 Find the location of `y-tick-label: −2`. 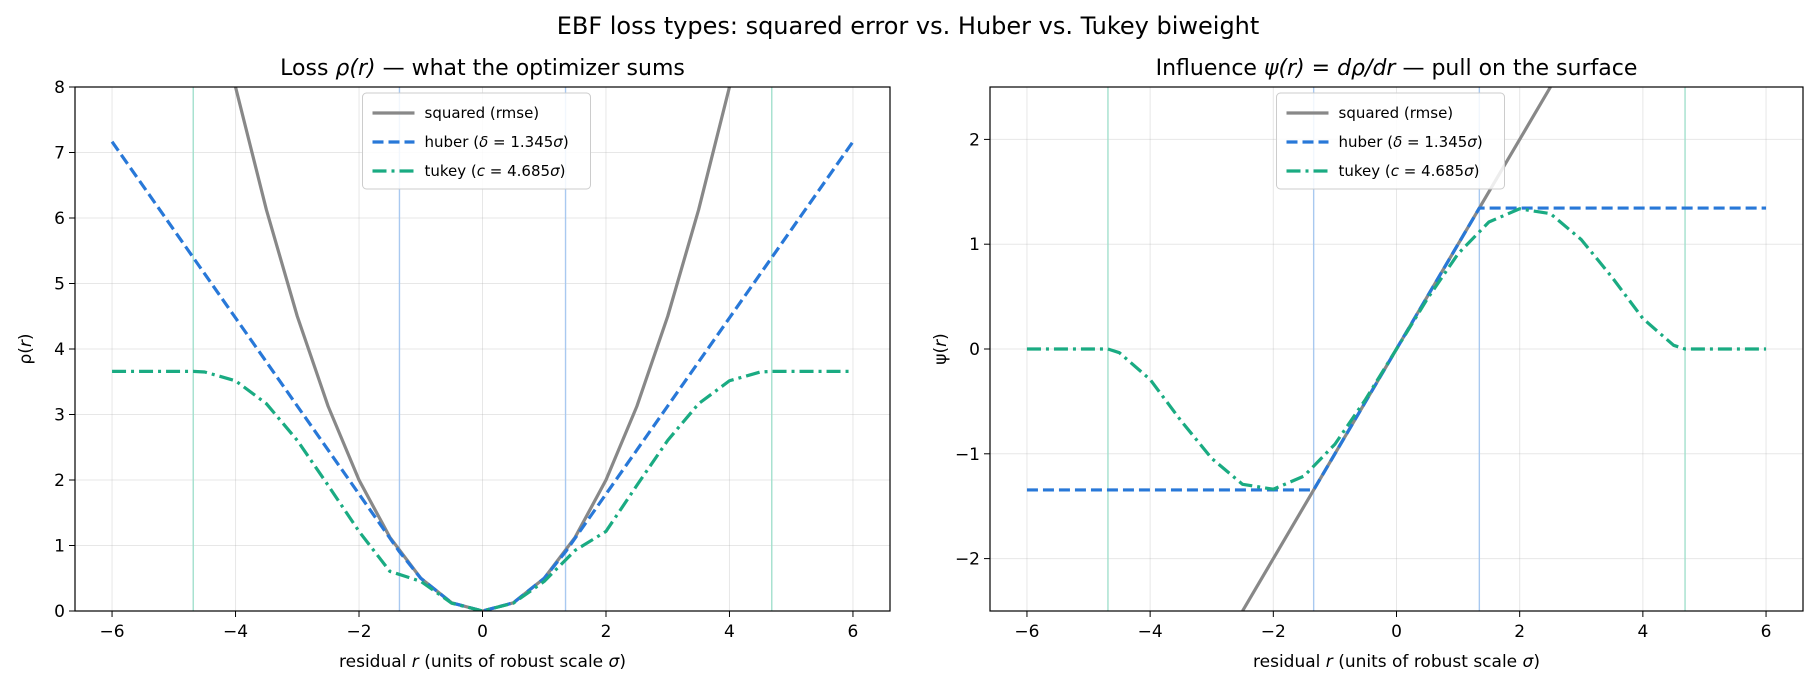

y-tick-label: −2 is located at coordinates (967, 560).